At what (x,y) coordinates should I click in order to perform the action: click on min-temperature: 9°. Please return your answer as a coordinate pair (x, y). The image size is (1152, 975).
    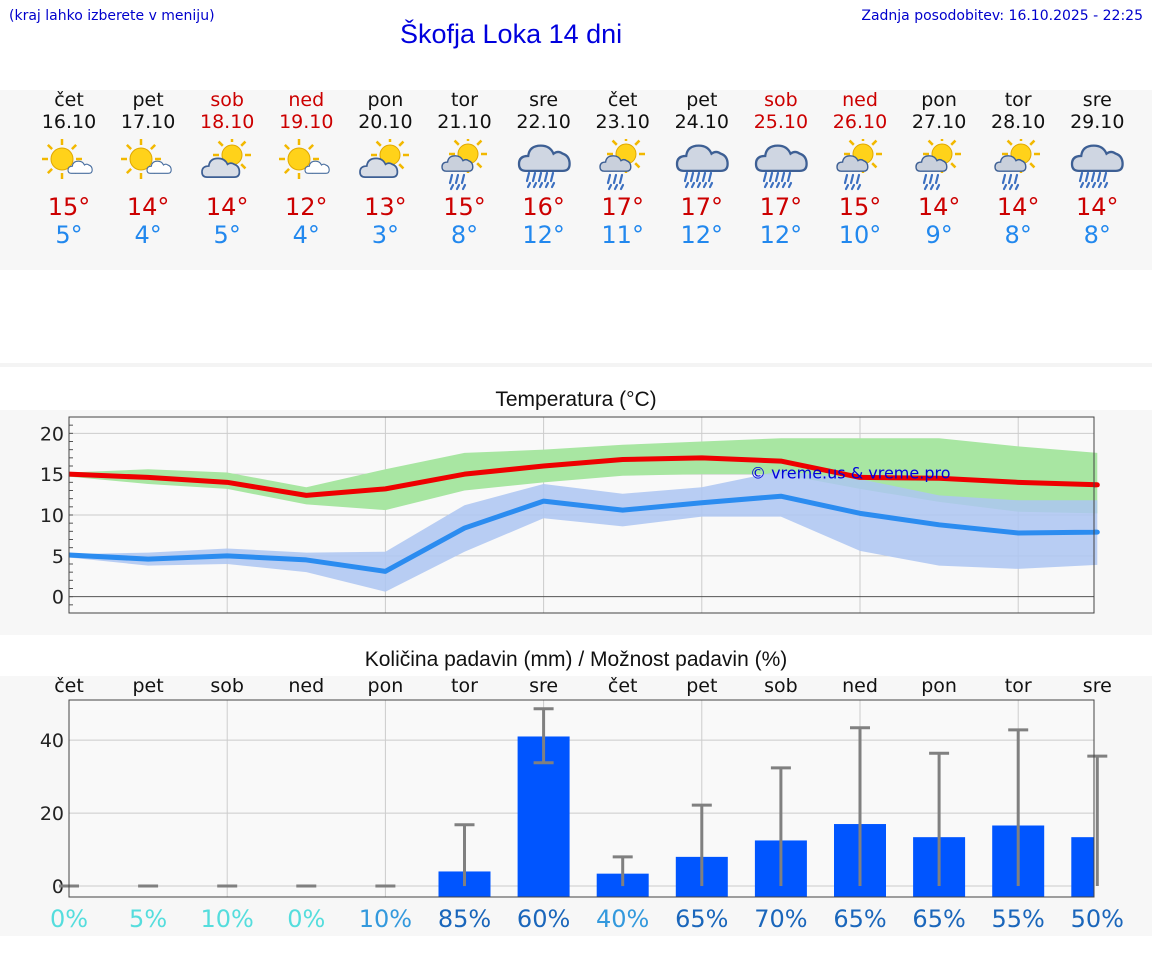
    Looking at the image, I should click on (939, 235).